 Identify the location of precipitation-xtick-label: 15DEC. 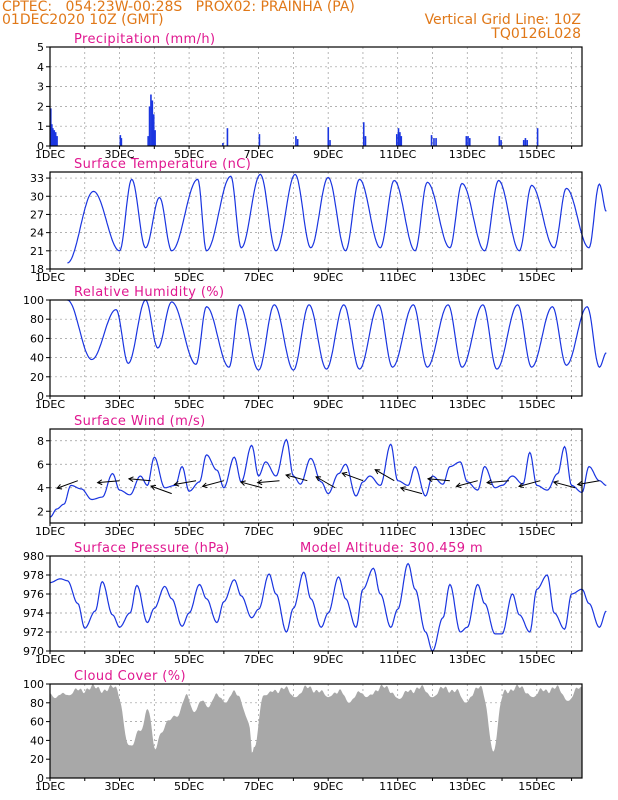
(536, 154).